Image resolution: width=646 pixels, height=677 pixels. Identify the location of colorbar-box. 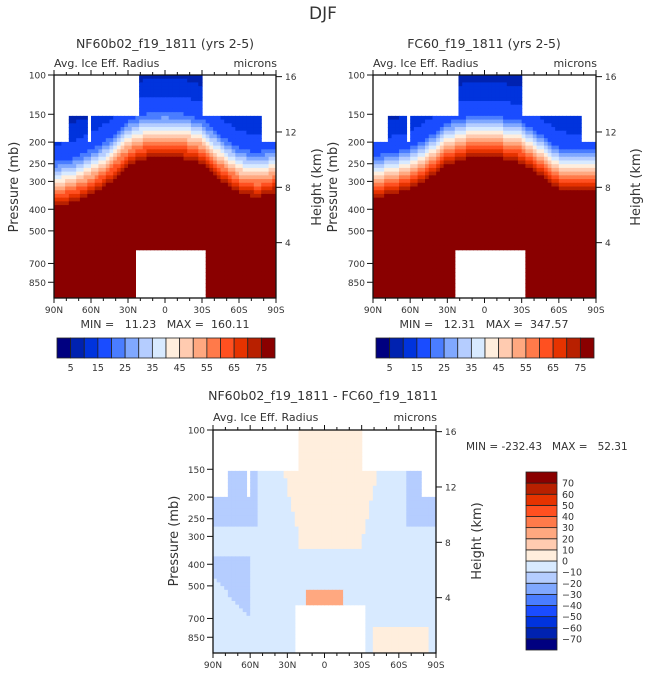
(241, 348).